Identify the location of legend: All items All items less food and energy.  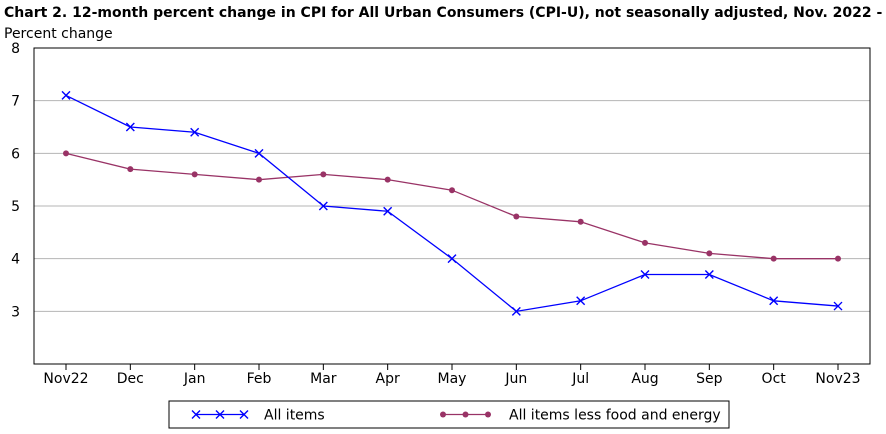
(449, 414).